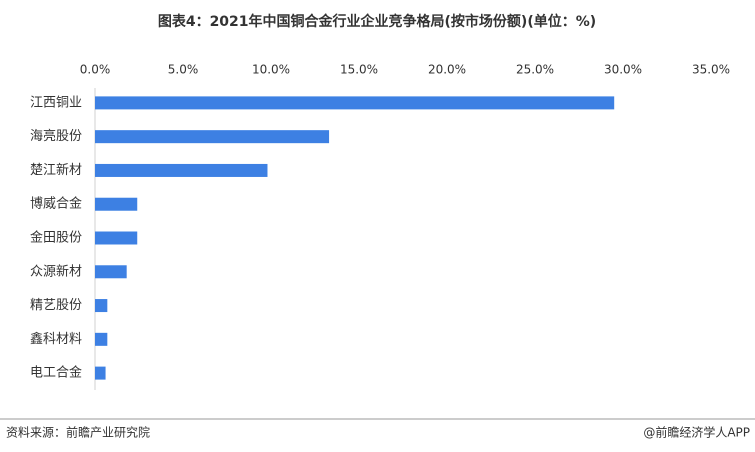 The height and width of the screenshot is (452, 755). I want to click on x-tick-label: 15.0%, so click(359, 70).